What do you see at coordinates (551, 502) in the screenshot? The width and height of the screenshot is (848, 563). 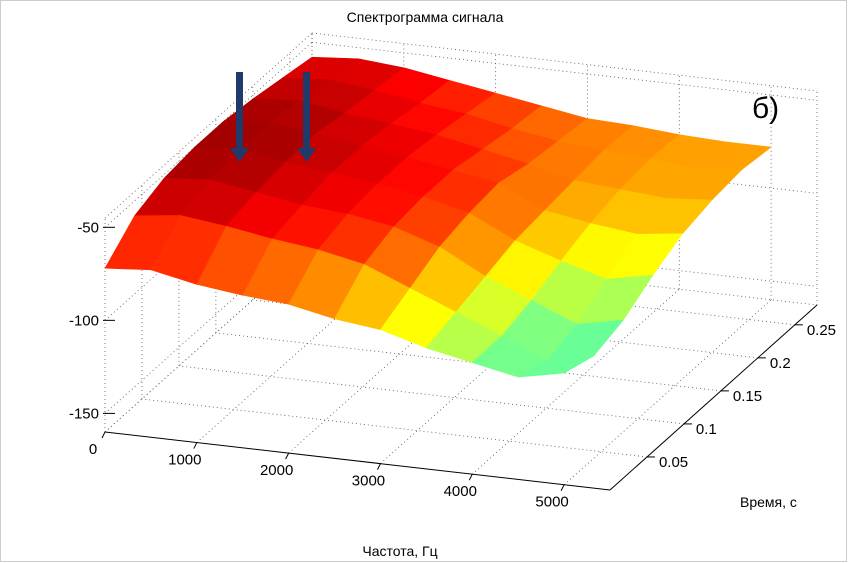 I see `x-tick-label: 5000` at bounding box center [551, 502].